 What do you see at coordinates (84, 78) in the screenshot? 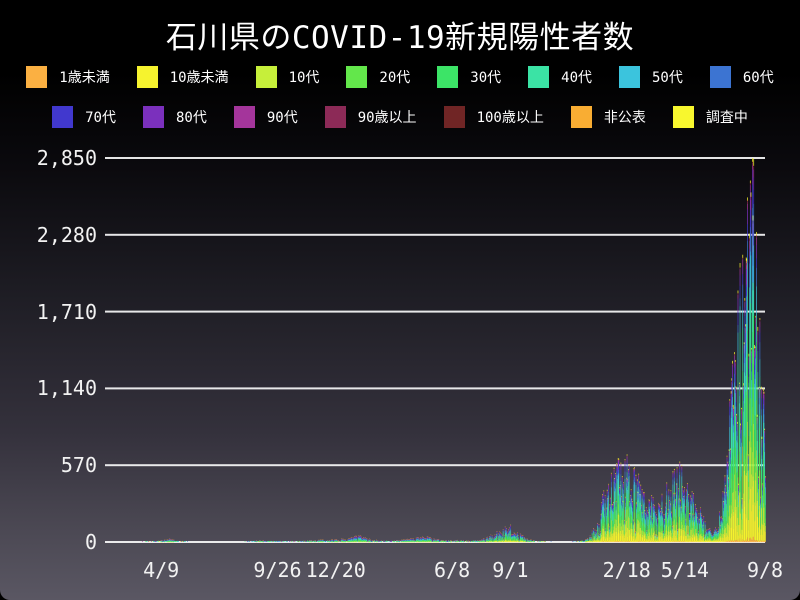
I see `legend-item-label: 1歳未満` at bounding box center [84, 78].